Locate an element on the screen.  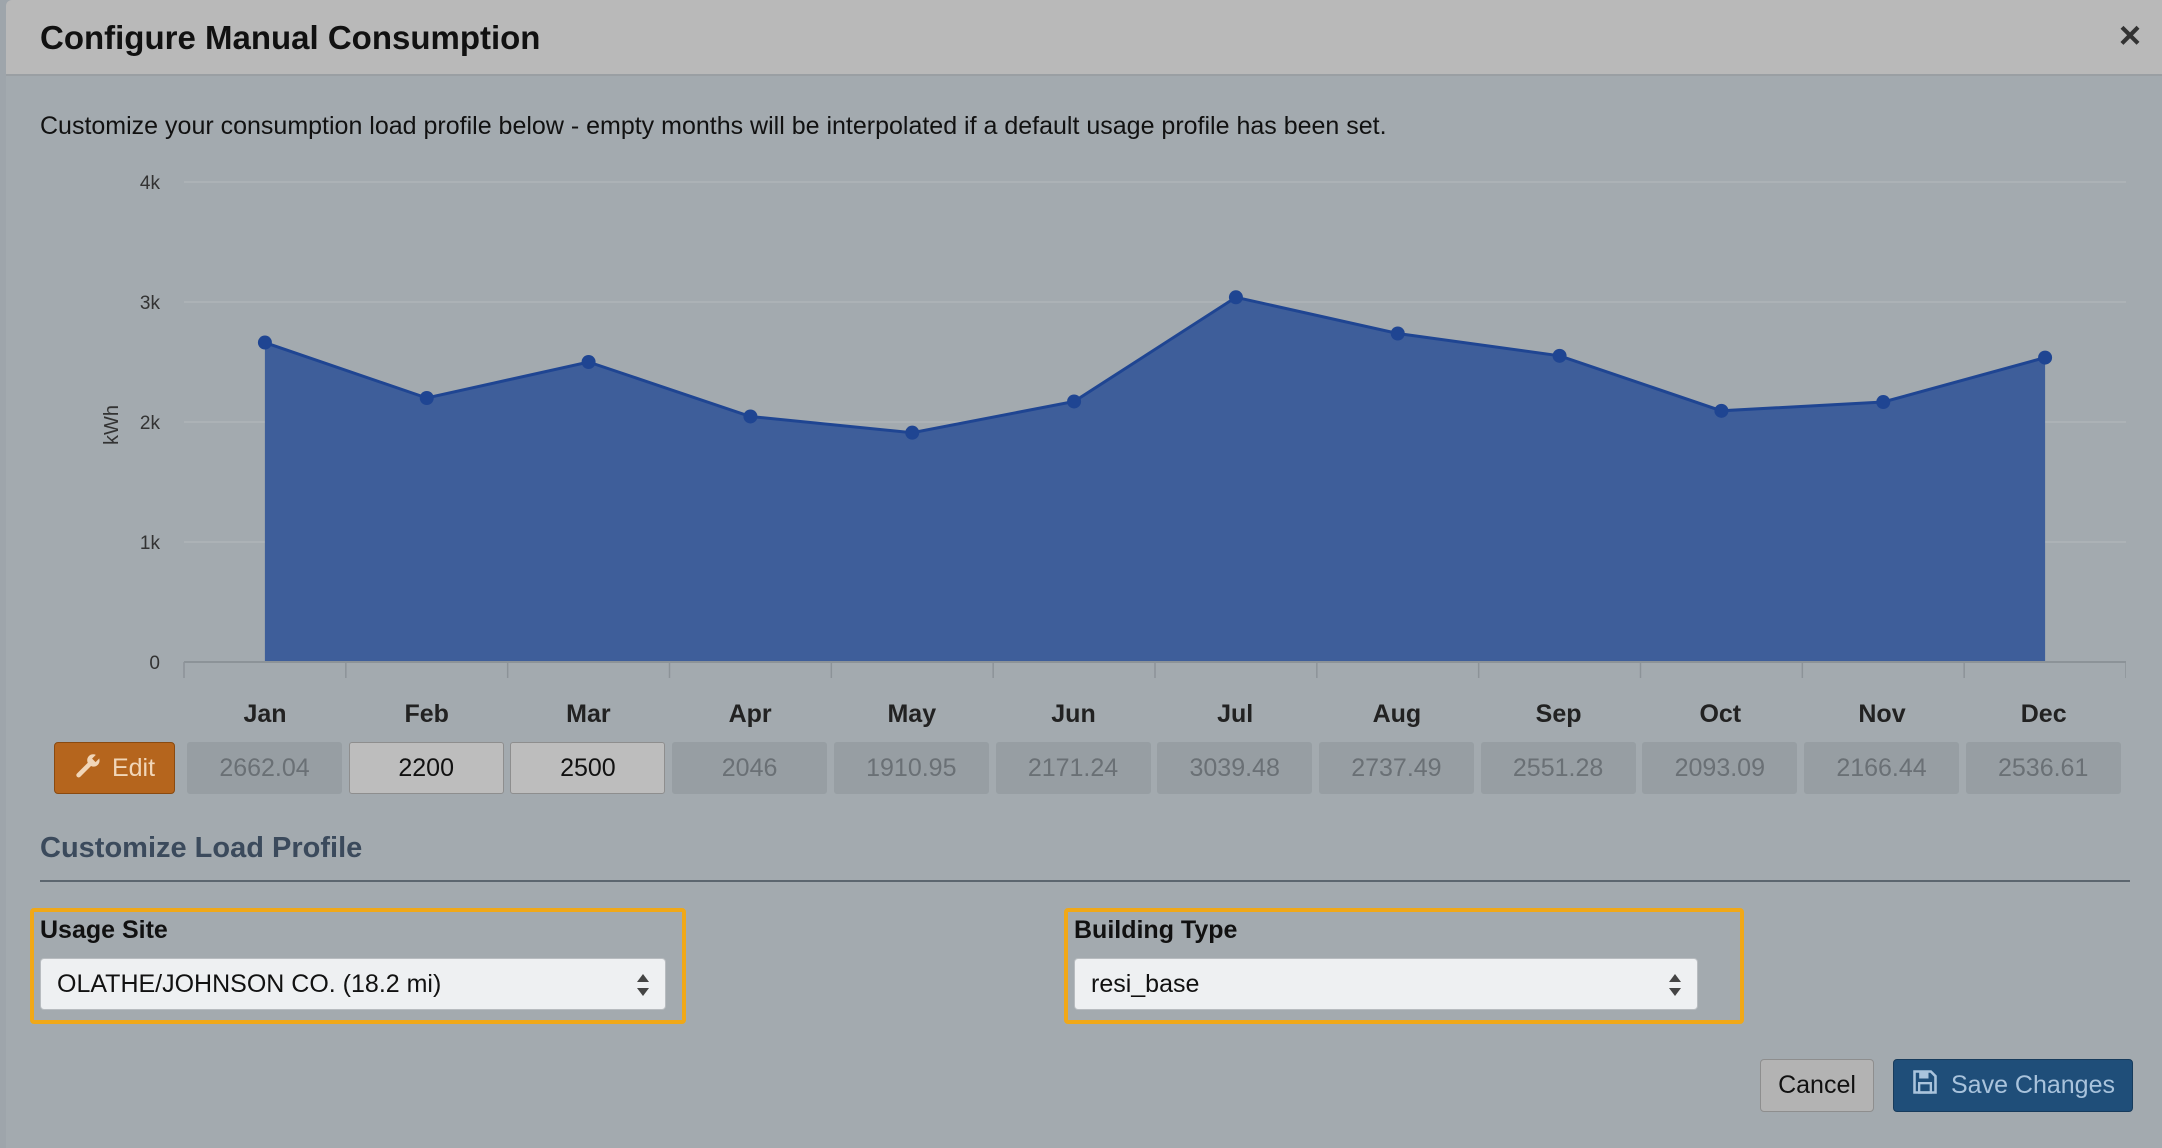
modal-header: Configure Manual Consumption × is located at coordinates (1084, 38).